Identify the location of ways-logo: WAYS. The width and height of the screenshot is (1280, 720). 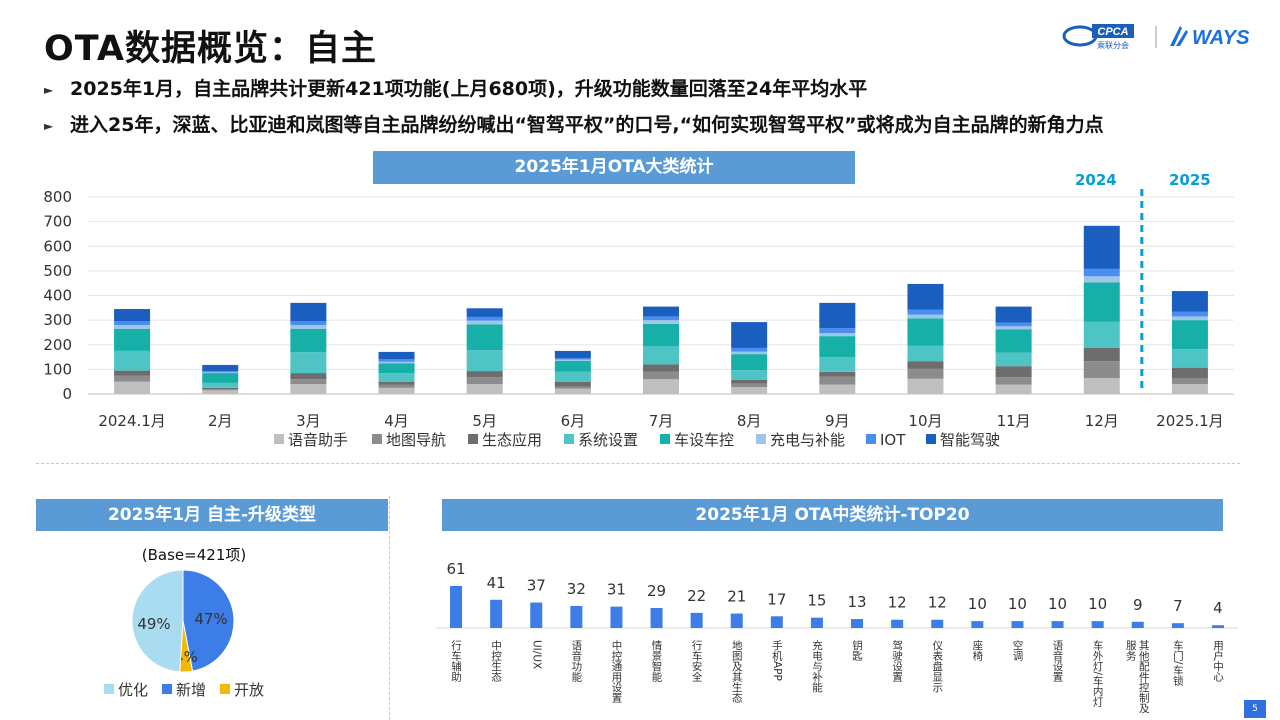
(1210, 37).